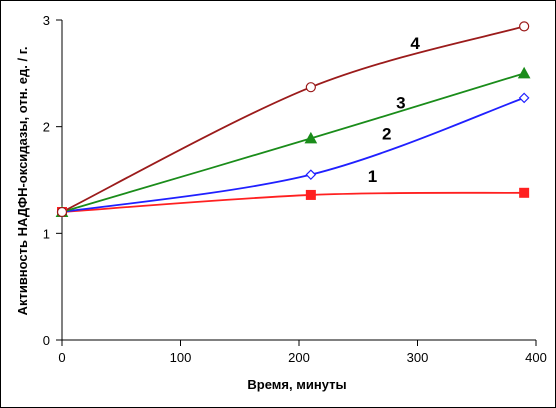  I want to click on y-tick-label: 0, so click(46, 340).